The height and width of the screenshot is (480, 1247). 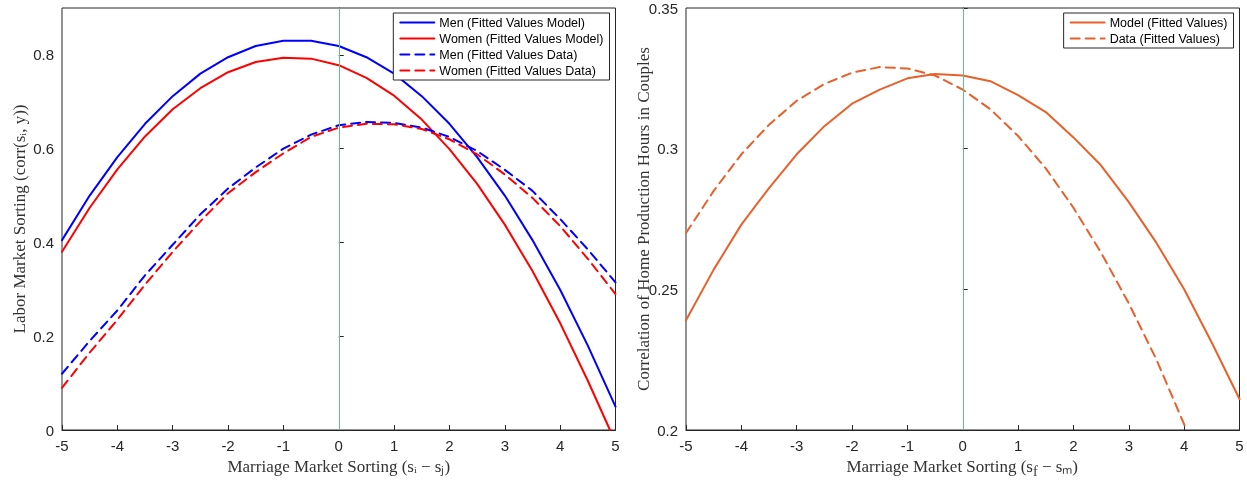 I want to click on y-axis-title: Labor Market Sorting (corr(sᵢ, y)), so click(x=20, y=219).